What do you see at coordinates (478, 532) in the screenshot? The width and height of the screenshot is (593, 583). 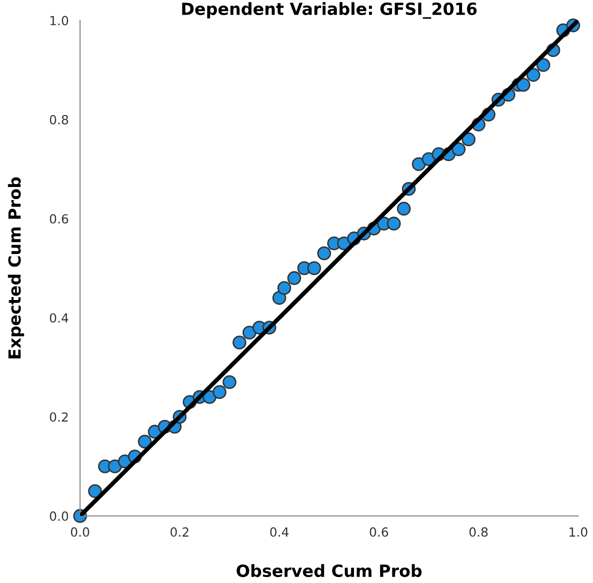 I see `x-tick-label: 0.8` at bounding box center [478, 532].